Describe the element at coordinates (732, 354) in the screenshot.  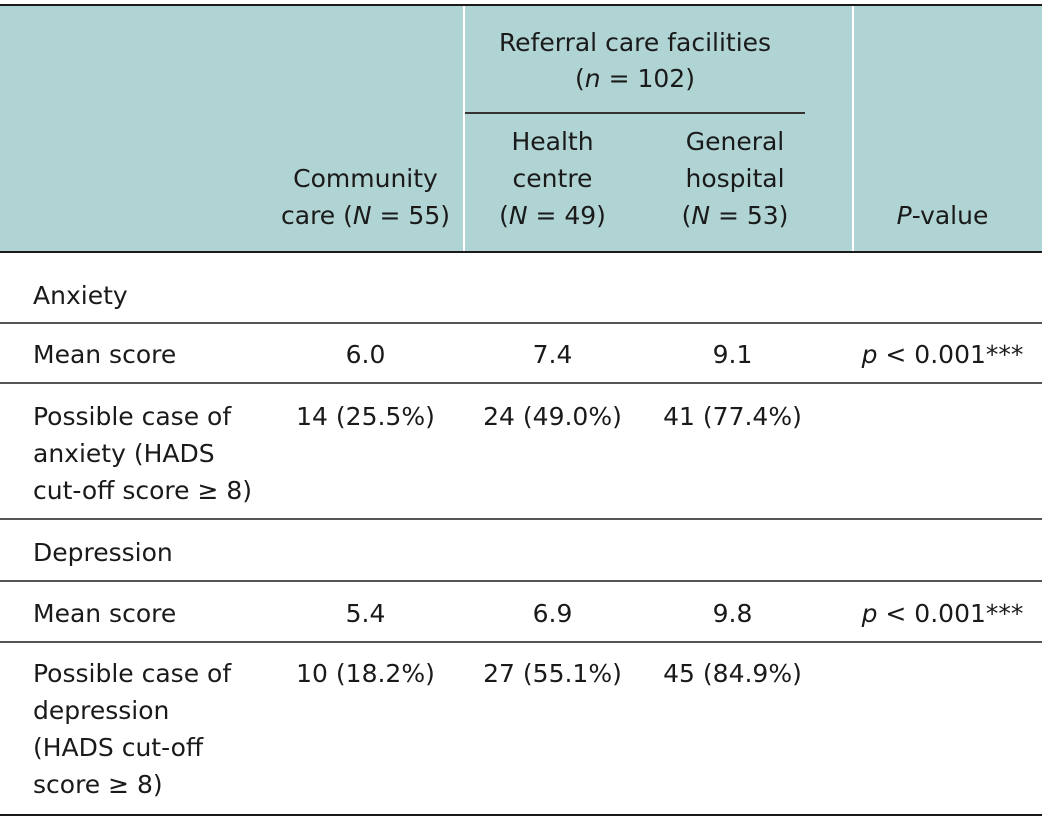
I see `anxiety-mean-general: 9.1` at that location.